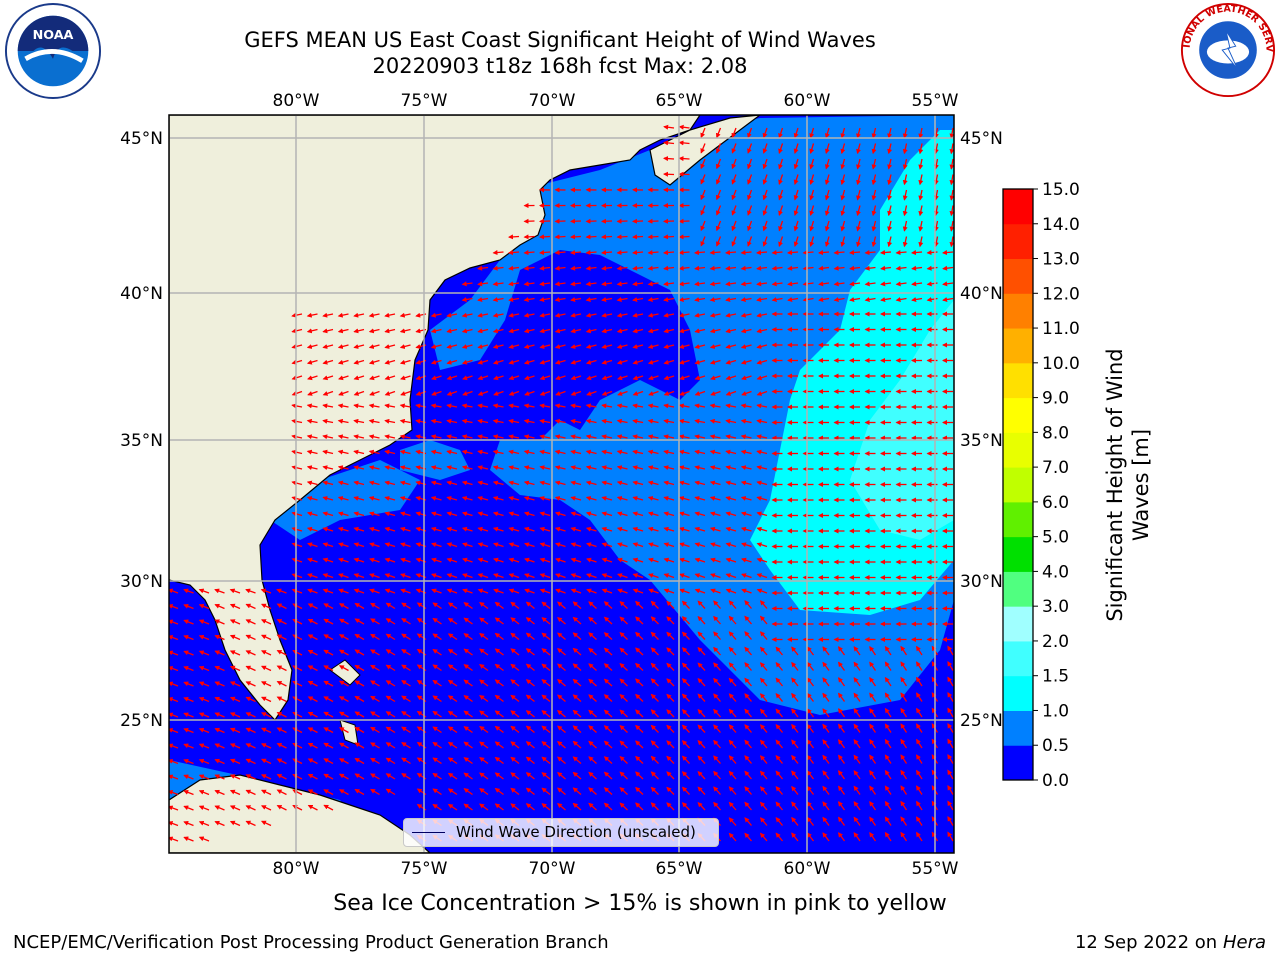 The width and height of the screenshot is (1280, 960). What do you see at coordinates (981, 139) in the screenshot?
I see `lat-tick-right-45: 45°N` at bounding box center [981, 139].